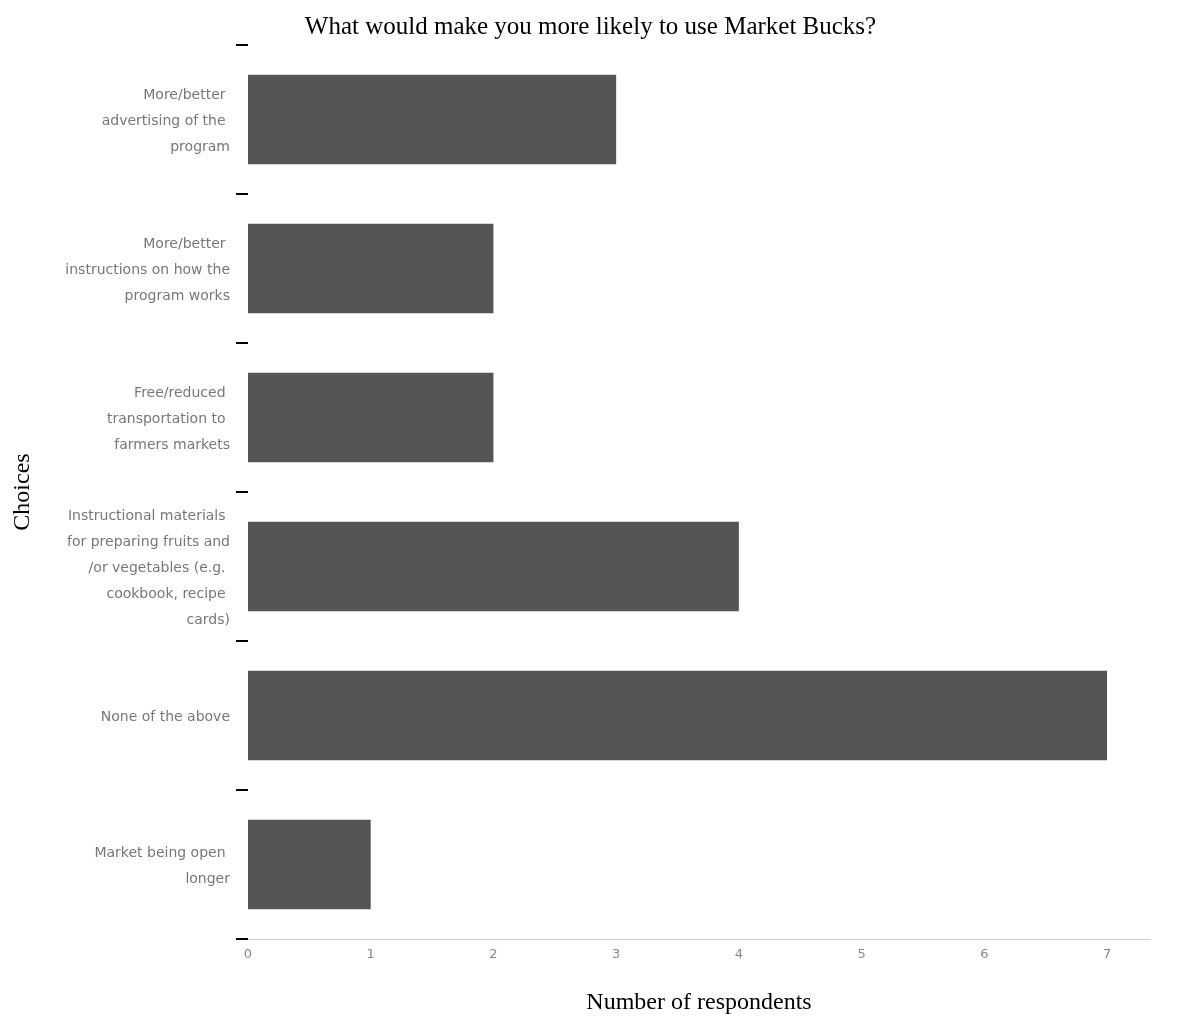 This screenshot has width=1181, height=1018. Describe the element at coordinates (147, 268) in the screenshot. I see `y-tick-label: More/better instructions on how the program works` at that location.